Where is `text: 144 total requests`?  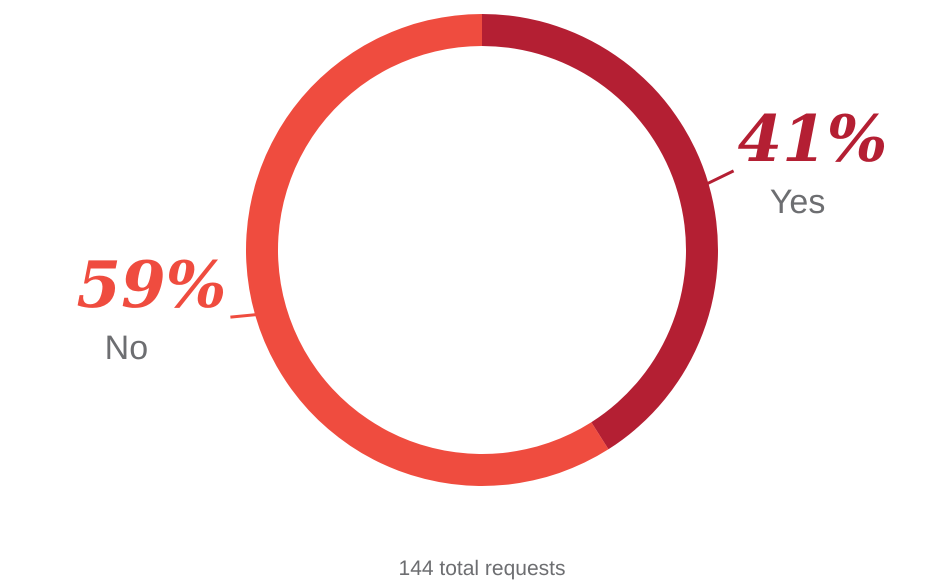 text: 144 total requests is located at coordinates (482, 568).